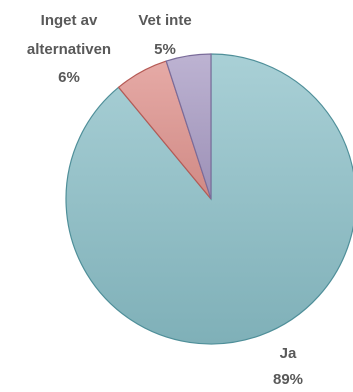 Image resolution: width=353 pixels, height=392 pixels. What do you see at coordinates (188, 126) in the screenshot?
I see `pie-slice-vet-inte` at bounding box center [188, 126].